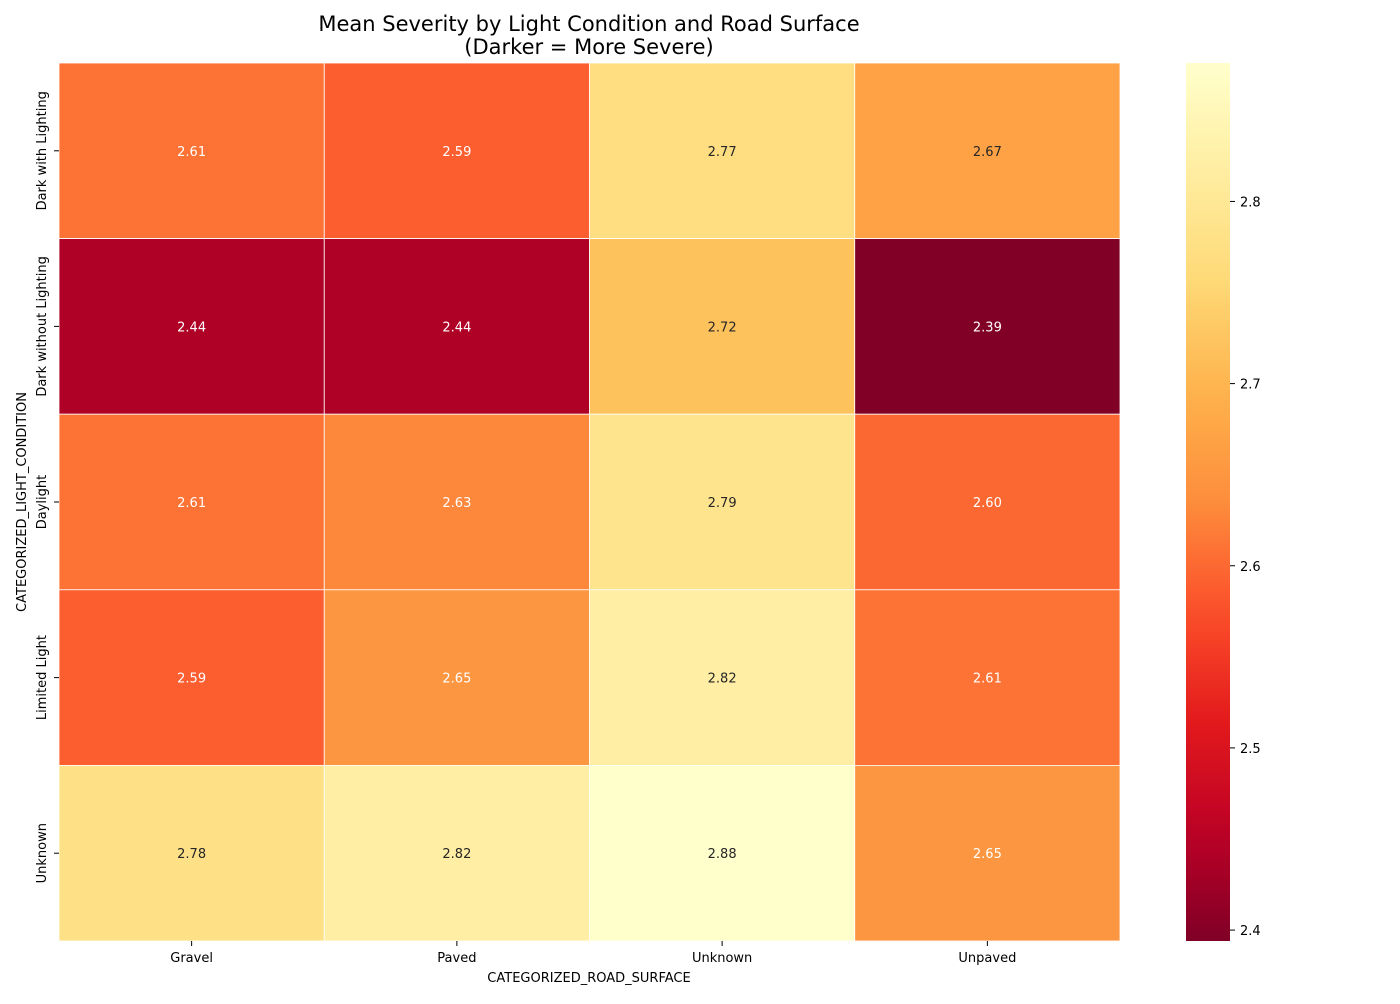 Image resolution: width=1400 pixels, height=1004 pixels. I want to click on x-tick-label: Unpaved, so click(987, 958).